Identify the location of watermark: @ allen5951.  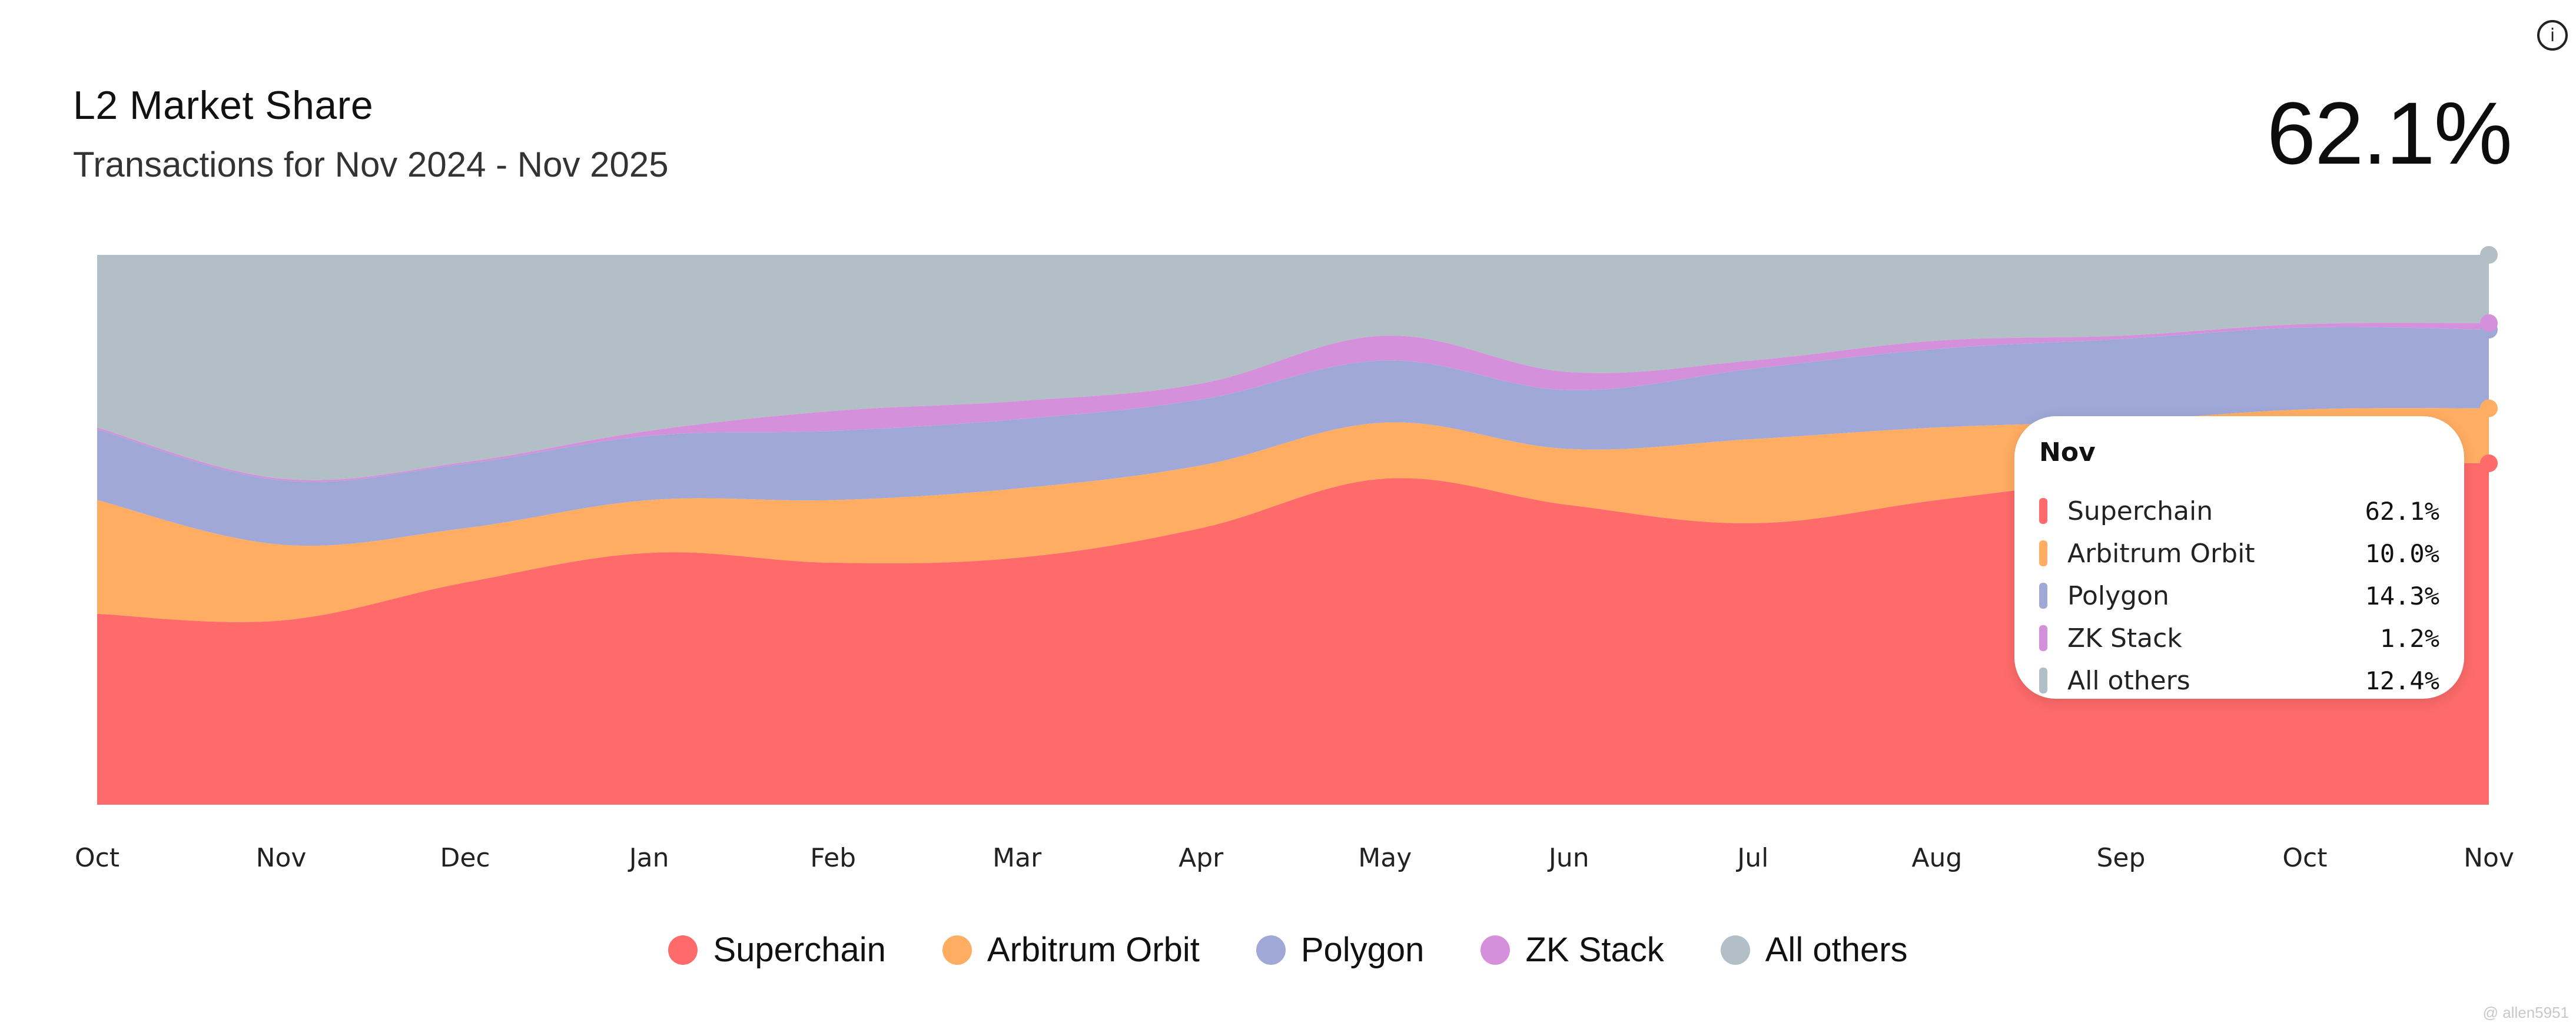
(2525, 1012).